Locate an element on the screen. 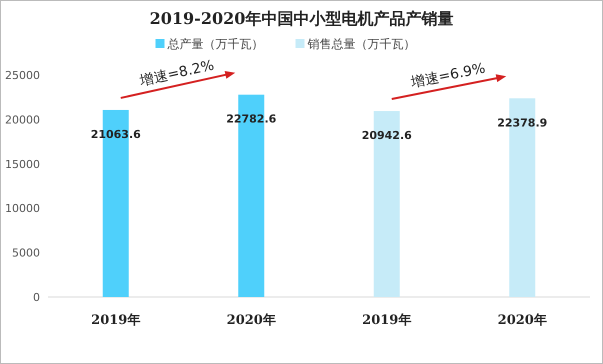 The image size is (603, 364). y-tick-label: 10000 is located at coordinates (22, 209).